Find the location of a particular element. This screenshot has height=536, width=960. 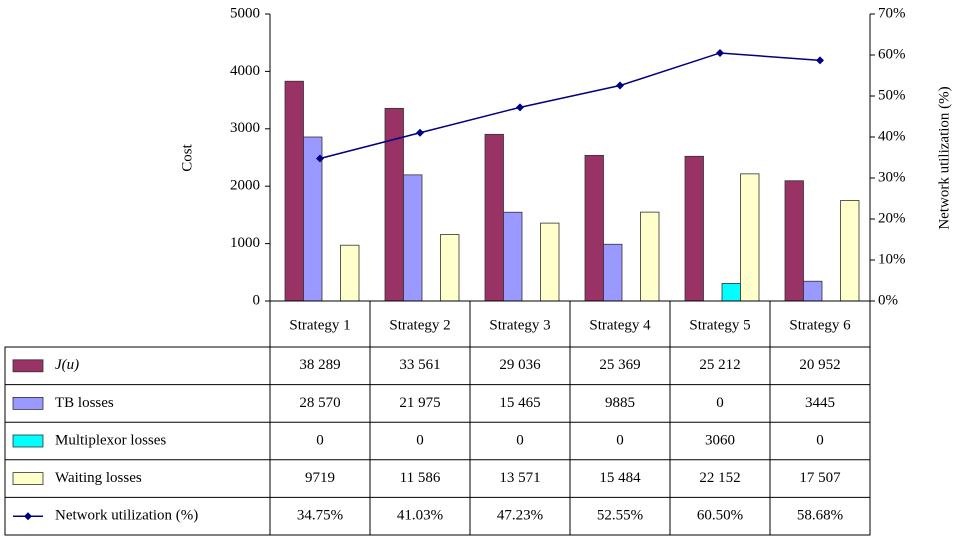

table-value: 33 561 is located at coordinates (419, 365).